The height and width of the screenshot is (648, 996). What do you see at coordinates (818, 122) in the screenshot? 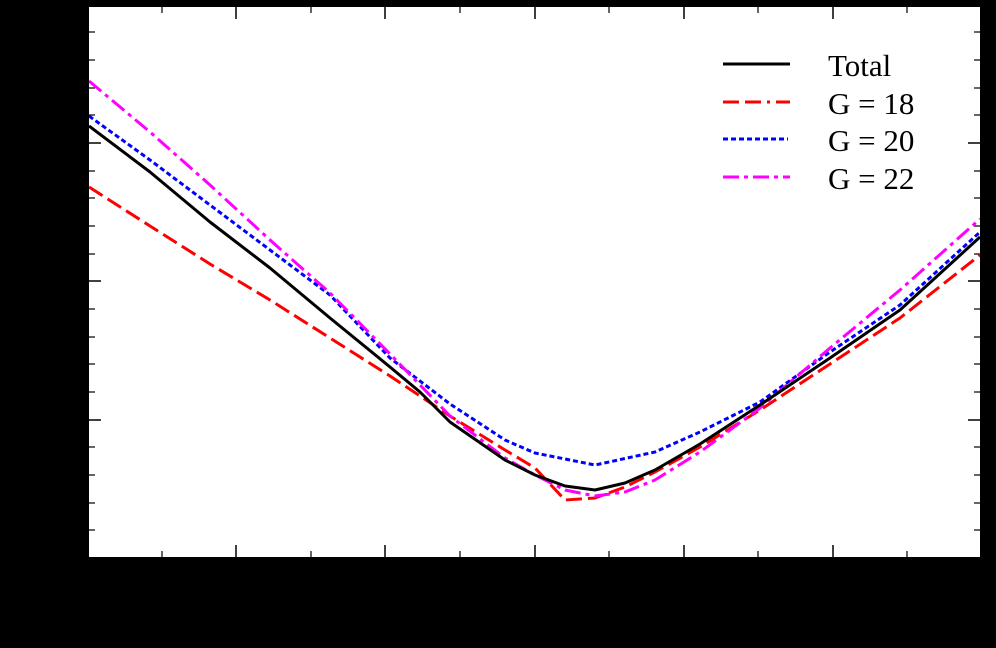
I see `legend: Total G = 18 G = 20 G = 22` at bounding box center [818, 122].